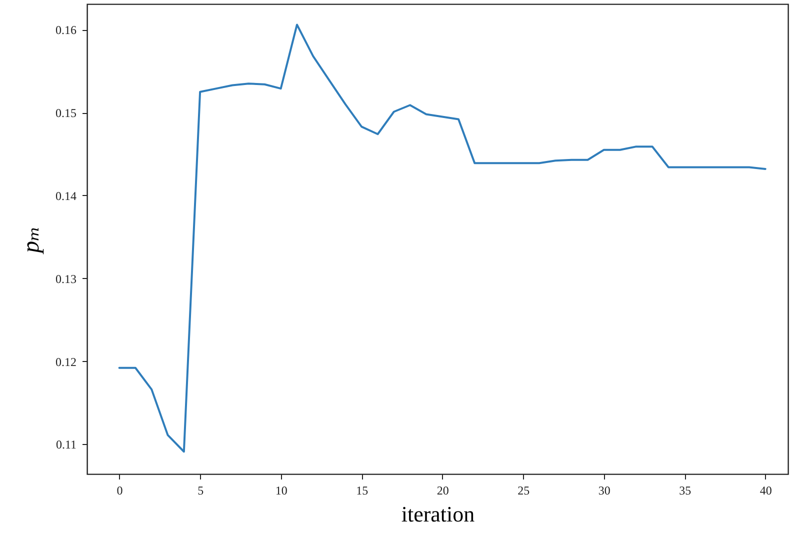 The image size is (790, 538). I want to click on y-tick-label: 0.16, so click(66, 30).